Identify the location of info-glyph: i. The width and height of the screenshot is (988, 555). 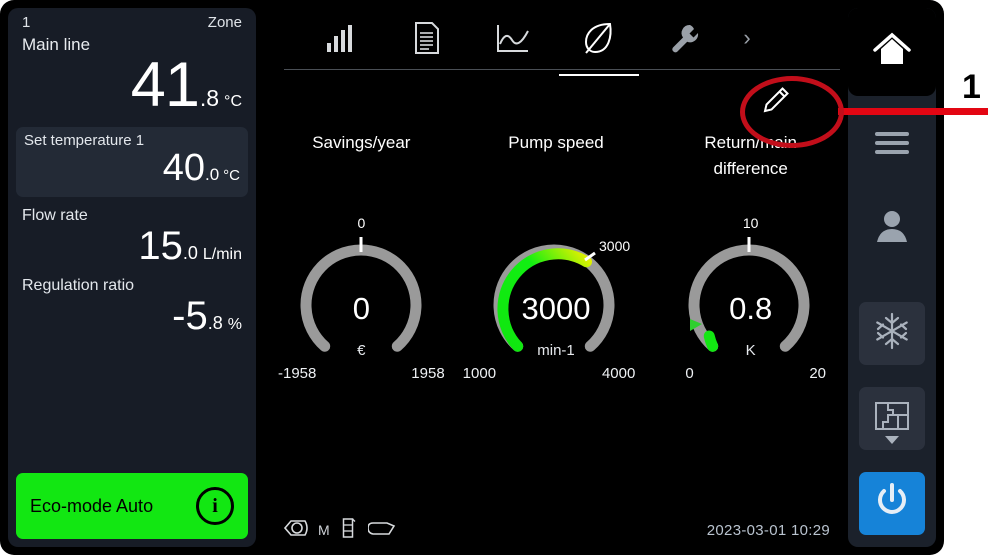
(215, 505).